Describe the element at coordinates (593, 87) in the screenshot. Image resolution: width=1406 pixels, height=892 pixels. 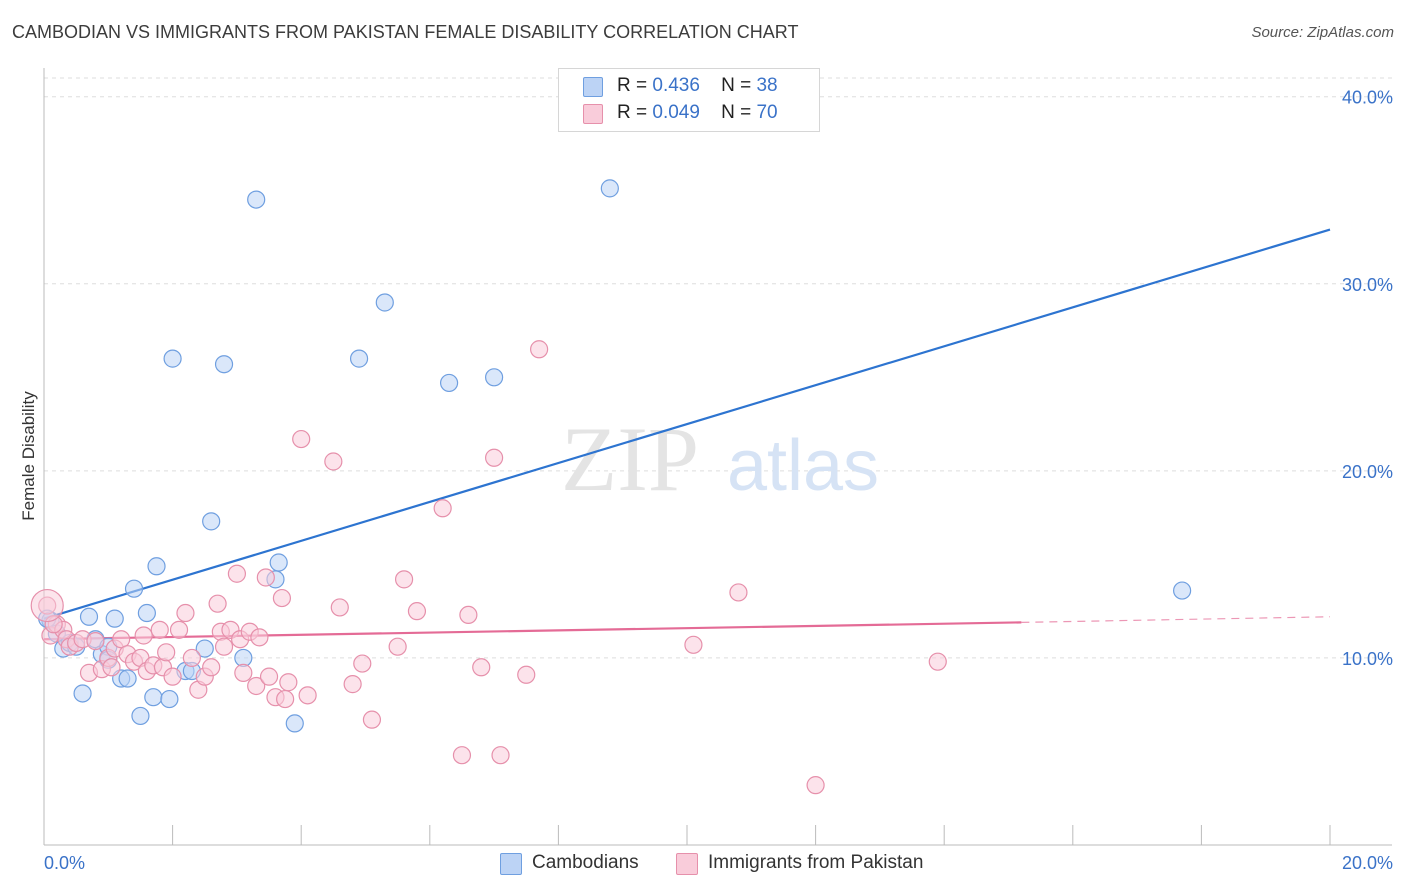
I see `legend-swatch-blue` at that location.